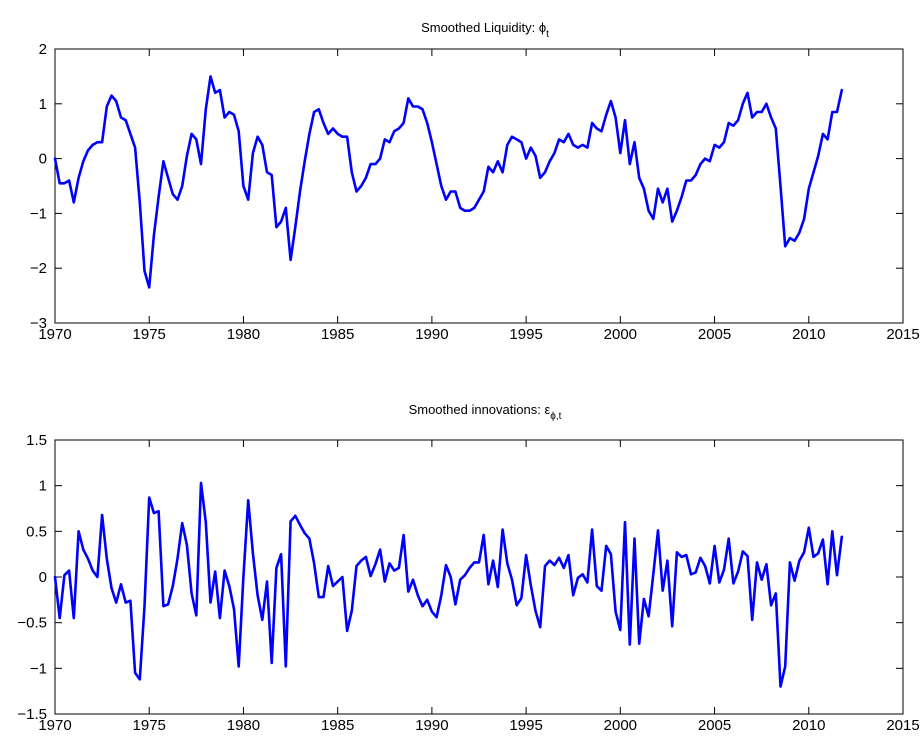 The height and width of the screenshot is (742, 924). Describe the element at coordinates (32, 623) in the screenshot. I see `y-tick-label: −0.5` at that location.